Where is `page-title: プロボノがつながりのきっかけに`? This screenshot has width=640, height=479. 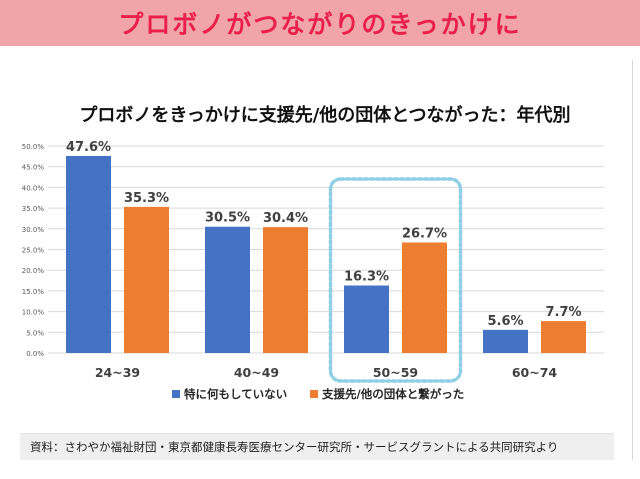
page-title: プロボノがつながりのきっかけに is located at coordinates (320, 24).